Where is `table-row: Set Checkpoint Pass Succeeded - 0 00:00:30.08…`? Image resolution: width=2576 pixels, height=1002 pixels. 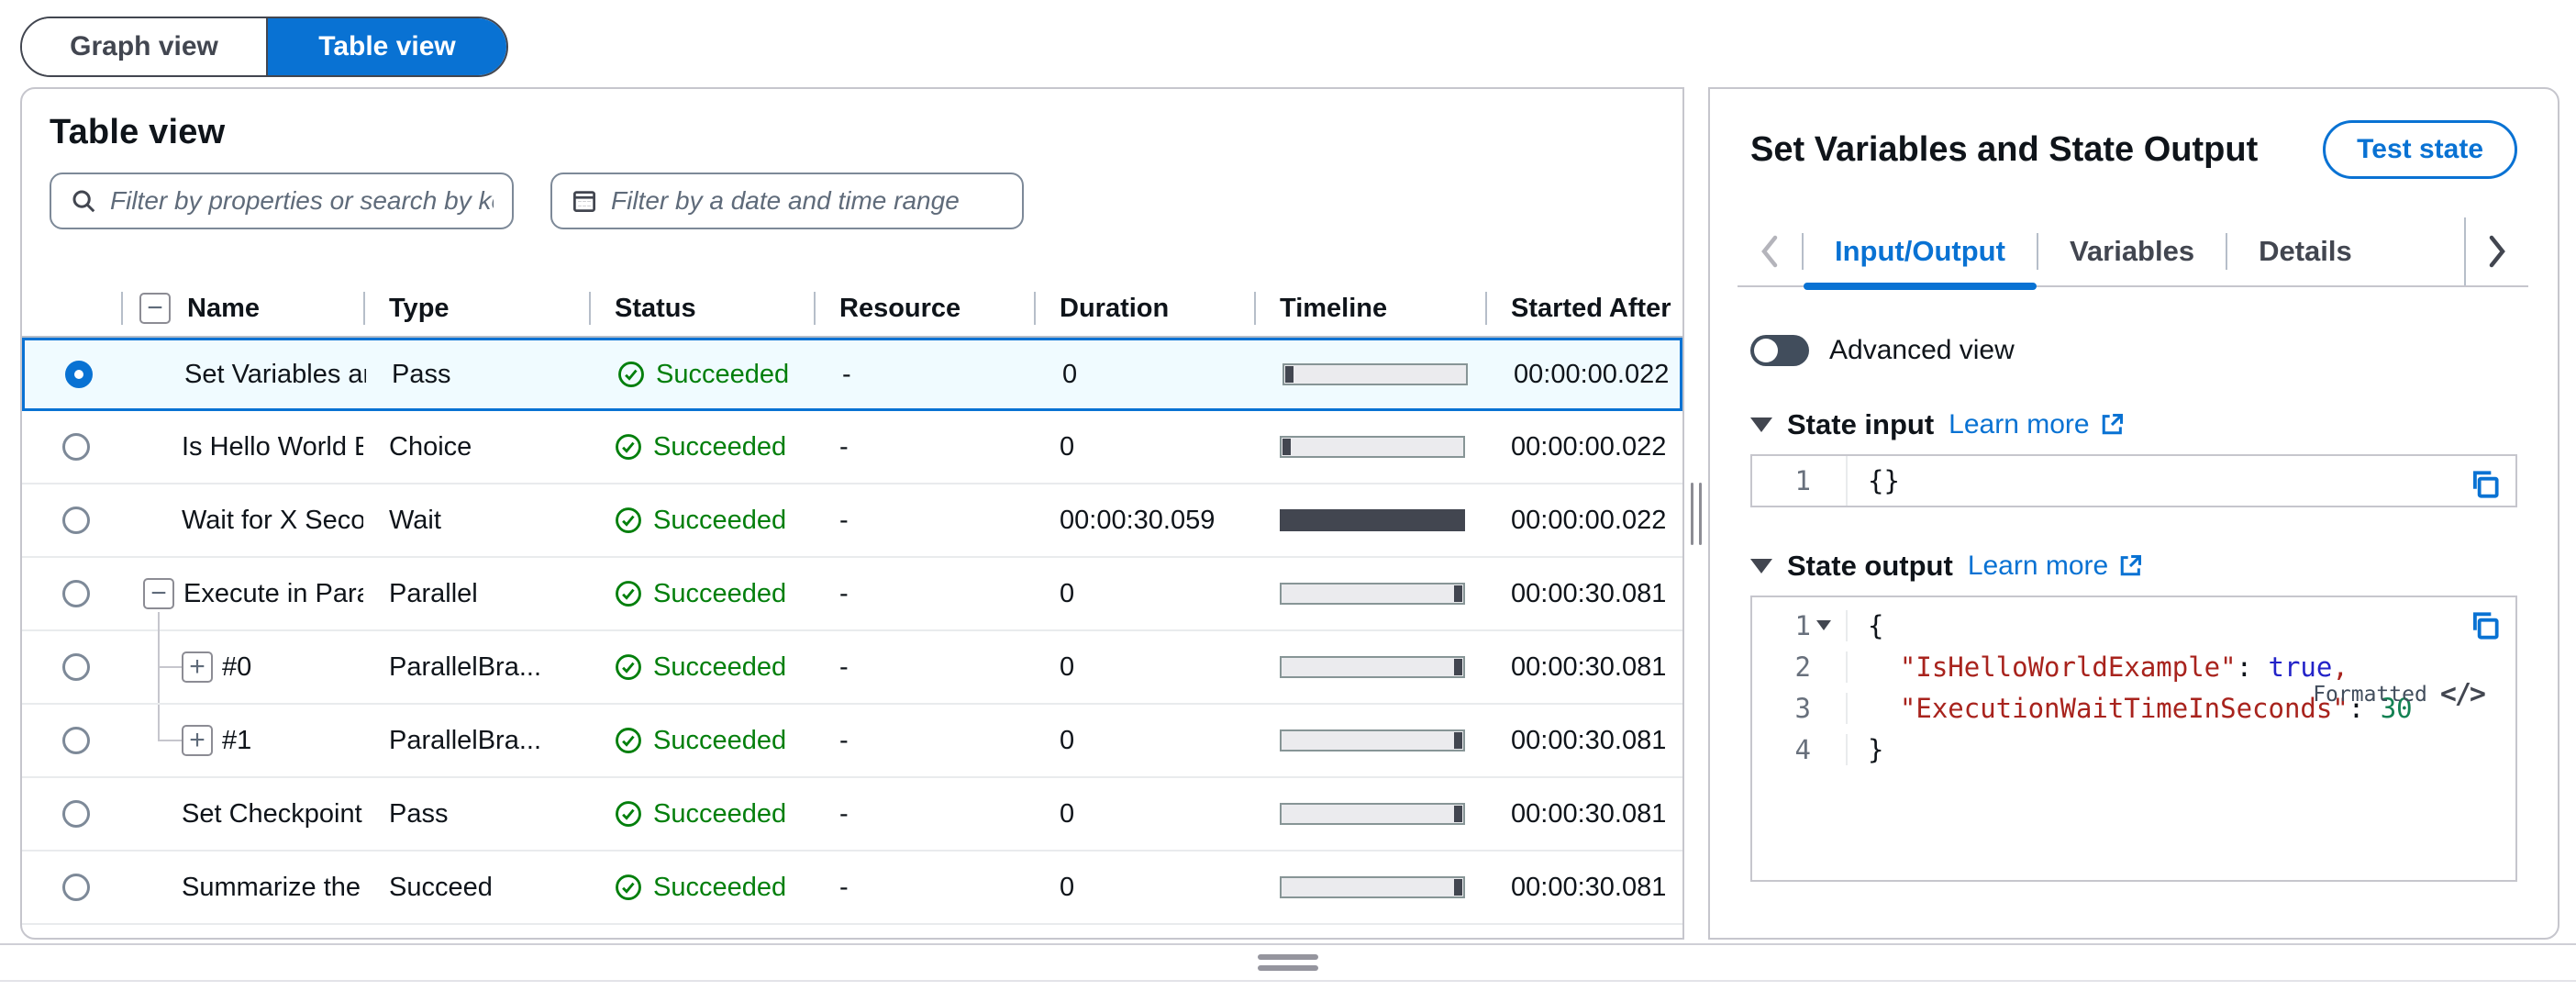
table-row: Set Checkpoint Pass Succeeded - 0 00:00:30.08… is located at coordinates (852, 815).